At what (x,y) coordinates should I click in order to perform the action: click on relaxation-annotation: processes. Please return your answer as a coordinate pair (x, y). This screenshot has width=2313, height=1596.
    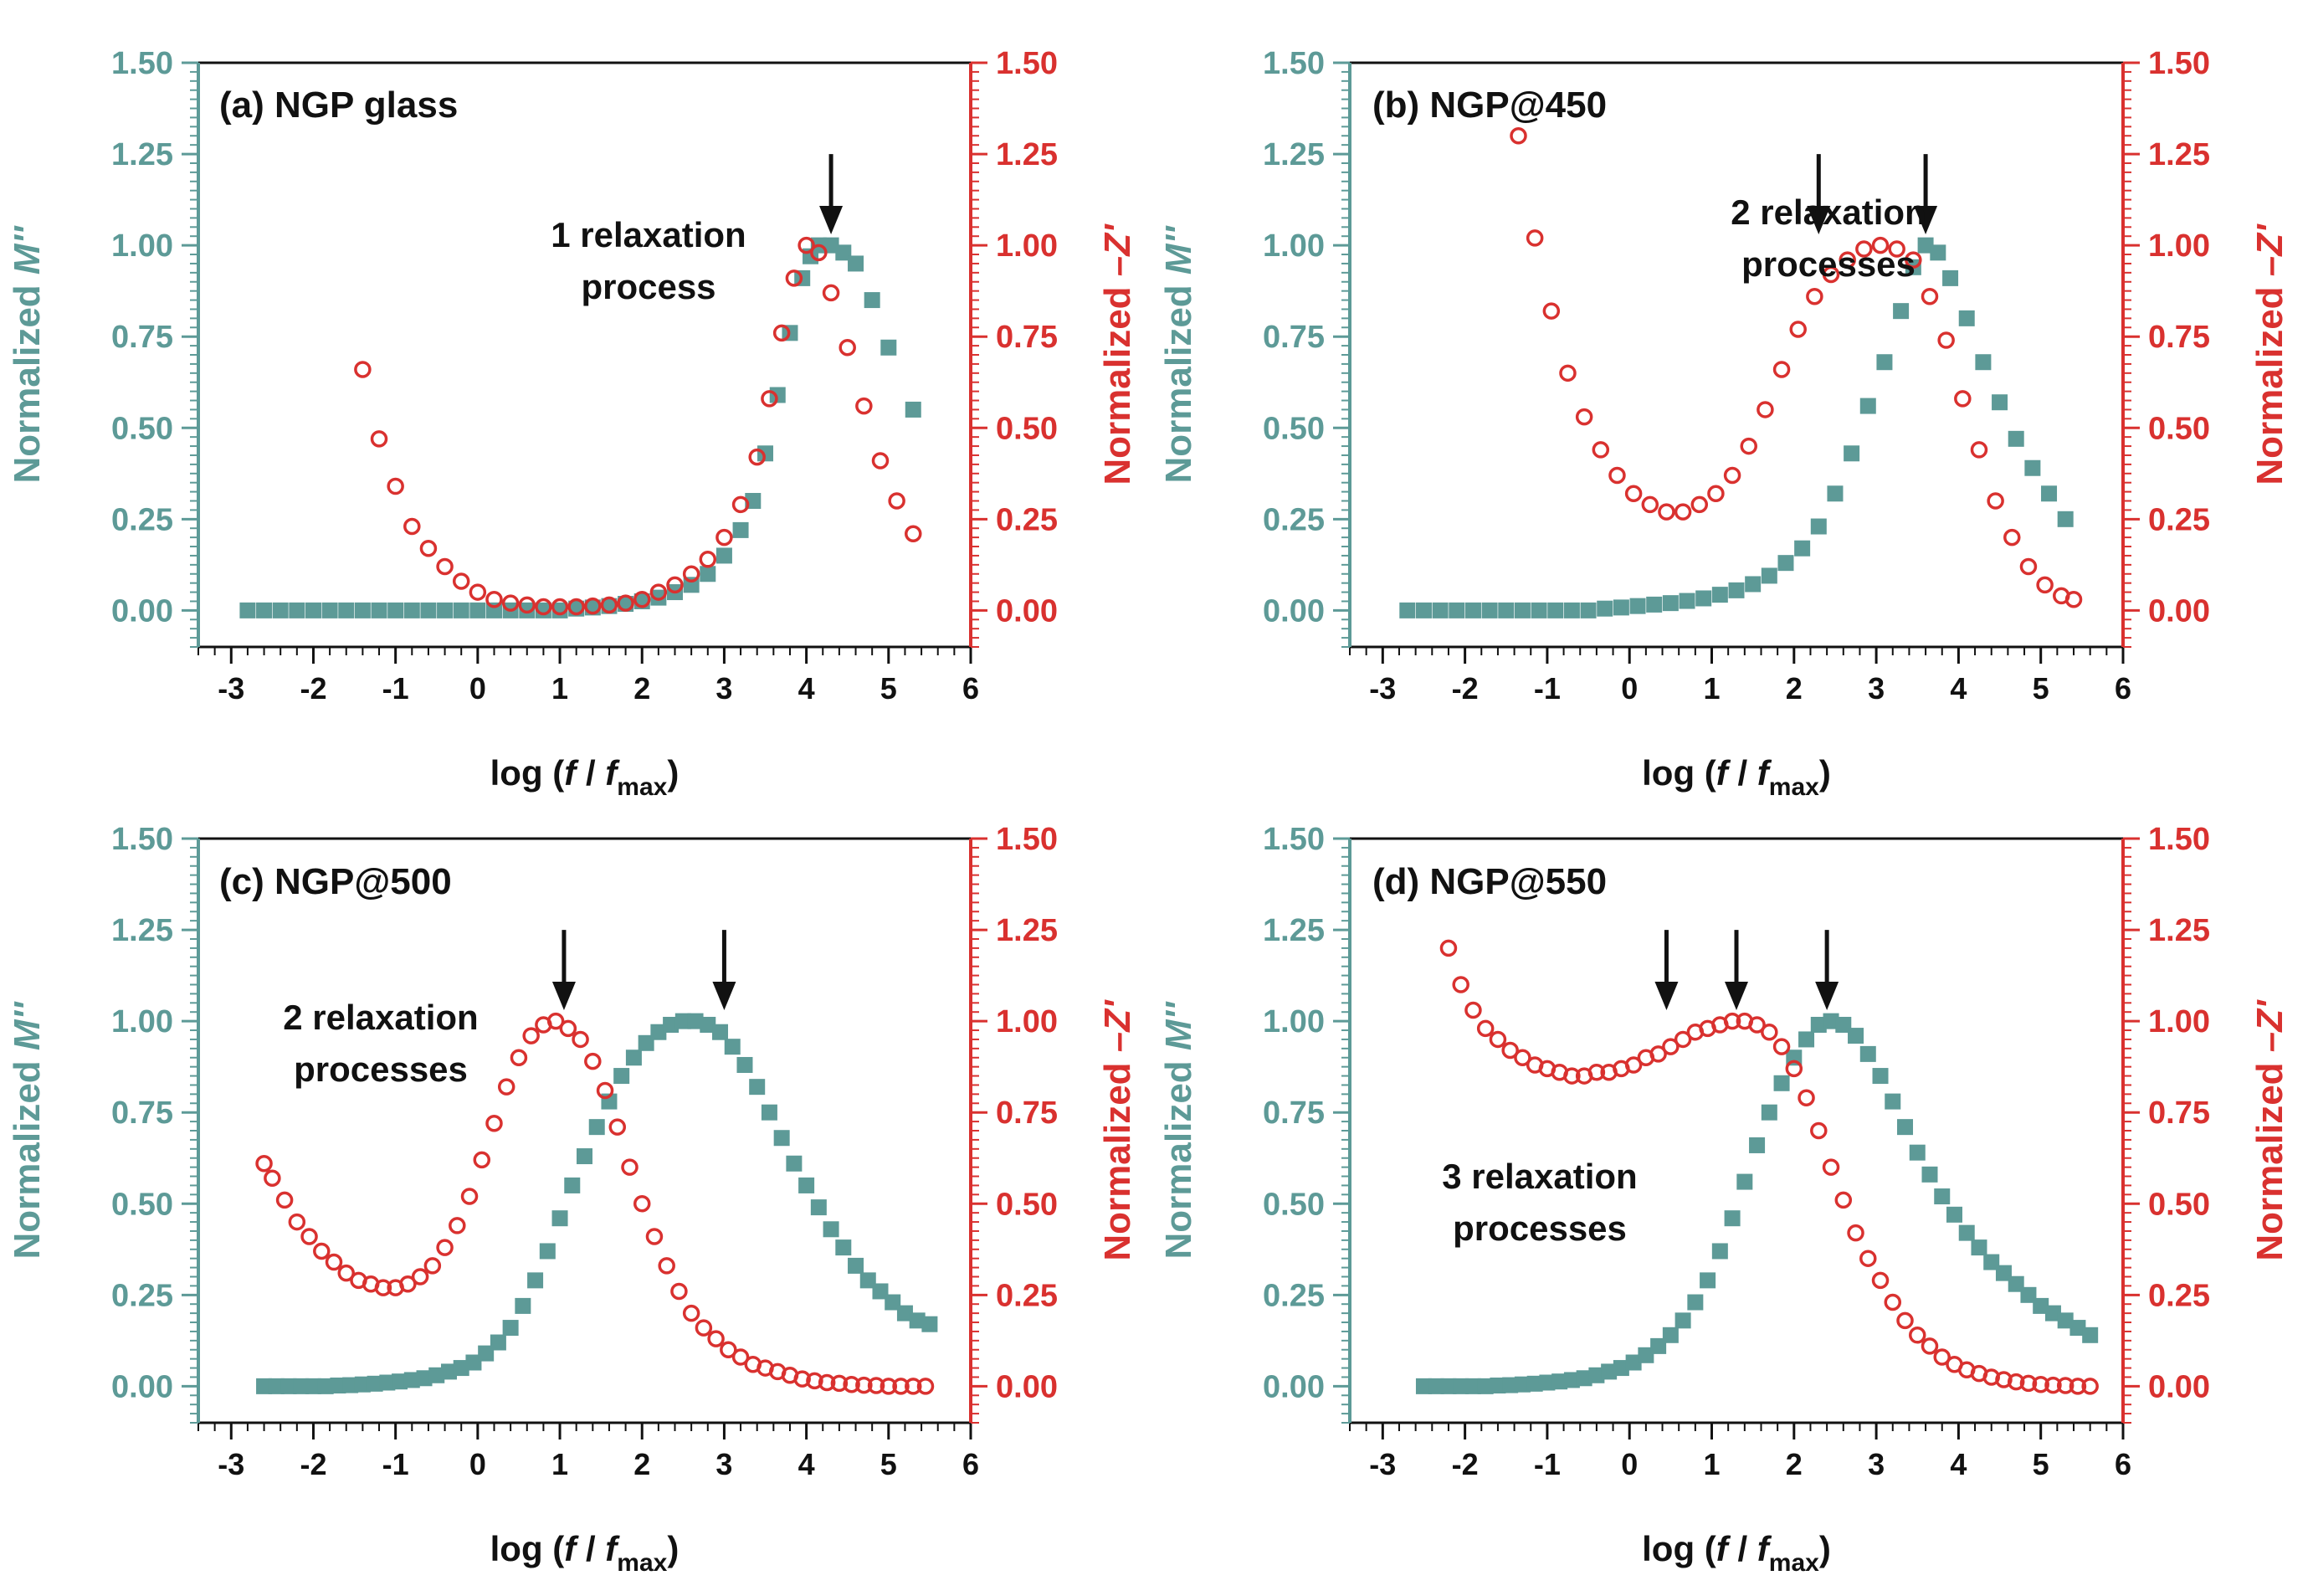
    Looking at the image, I should click on (1540, 1228).